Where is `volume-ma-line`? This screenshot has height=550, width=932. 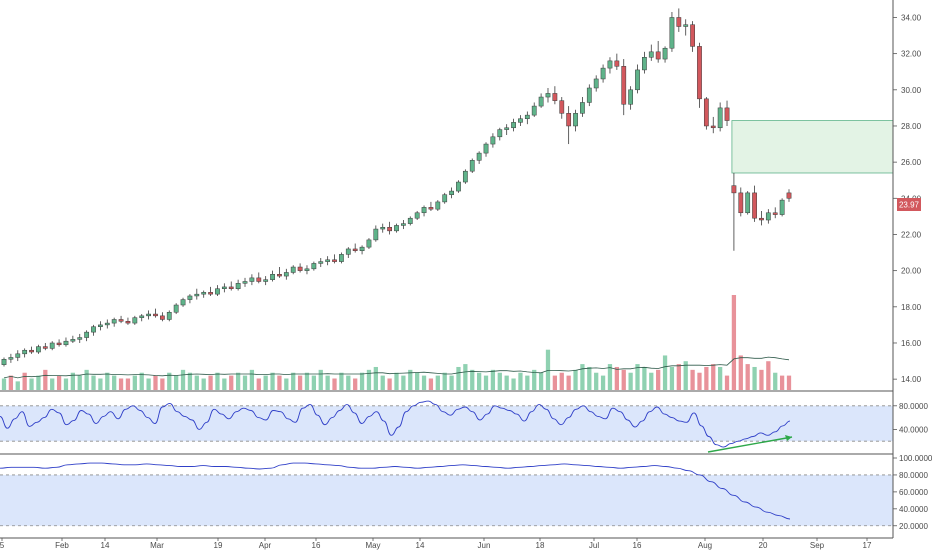
volume-ma-line is located at coordinates (396, 367).